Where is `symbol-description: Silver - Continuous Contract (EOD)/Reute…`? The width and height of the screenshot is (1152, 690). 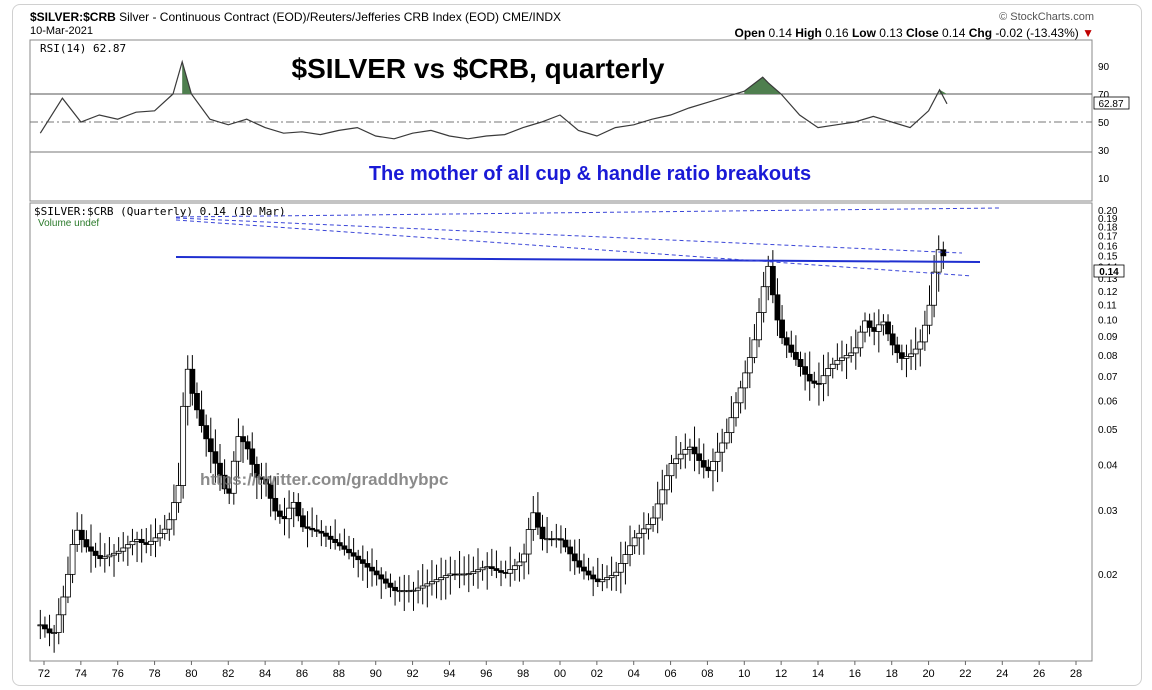
symbol-description: Silver - Continuous Contract (EOD)/Reute… is located at coordinates (340, 17).